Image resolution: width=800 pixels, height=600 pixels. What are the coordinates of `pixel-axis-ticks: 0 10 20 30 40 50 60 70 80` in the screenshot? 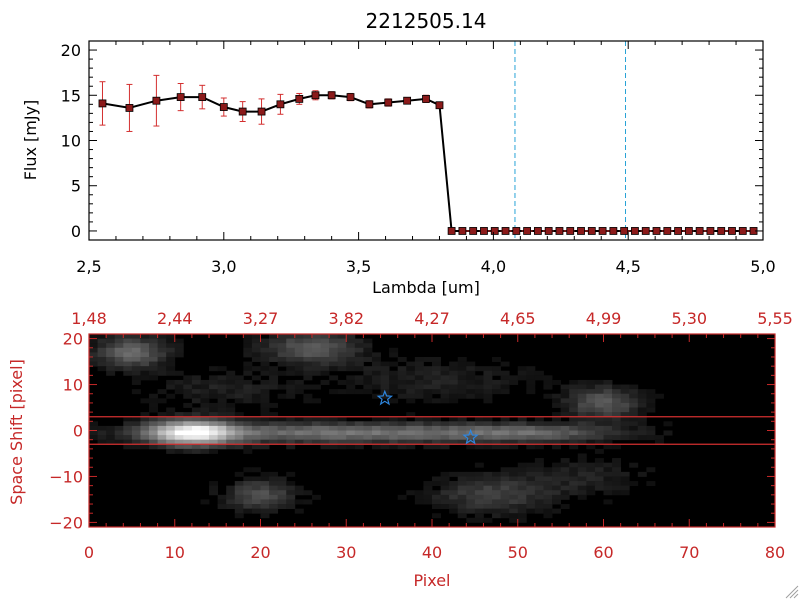 It's located at (434, 540).